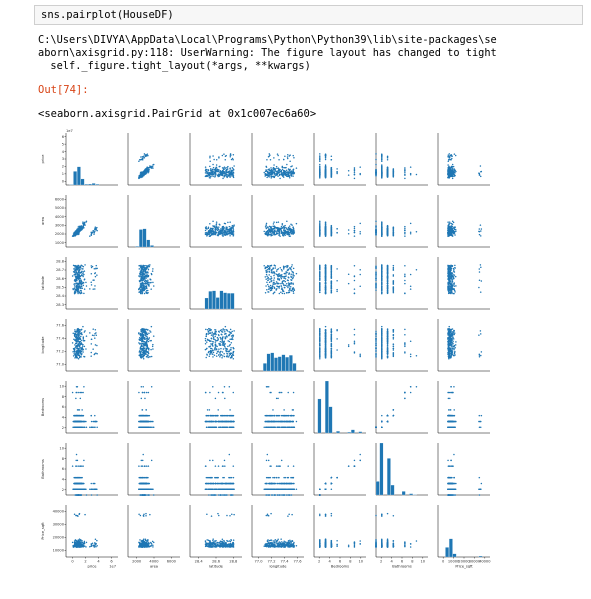 The height and width of the screenshot is (599, 591). I want to click on y-tick-label: 0, so click(63, 181).